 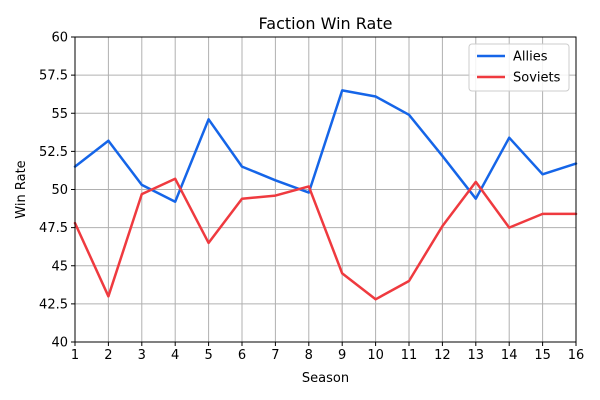 I want to click on y-tick-label: 57.5, so click(x=53, y=76).